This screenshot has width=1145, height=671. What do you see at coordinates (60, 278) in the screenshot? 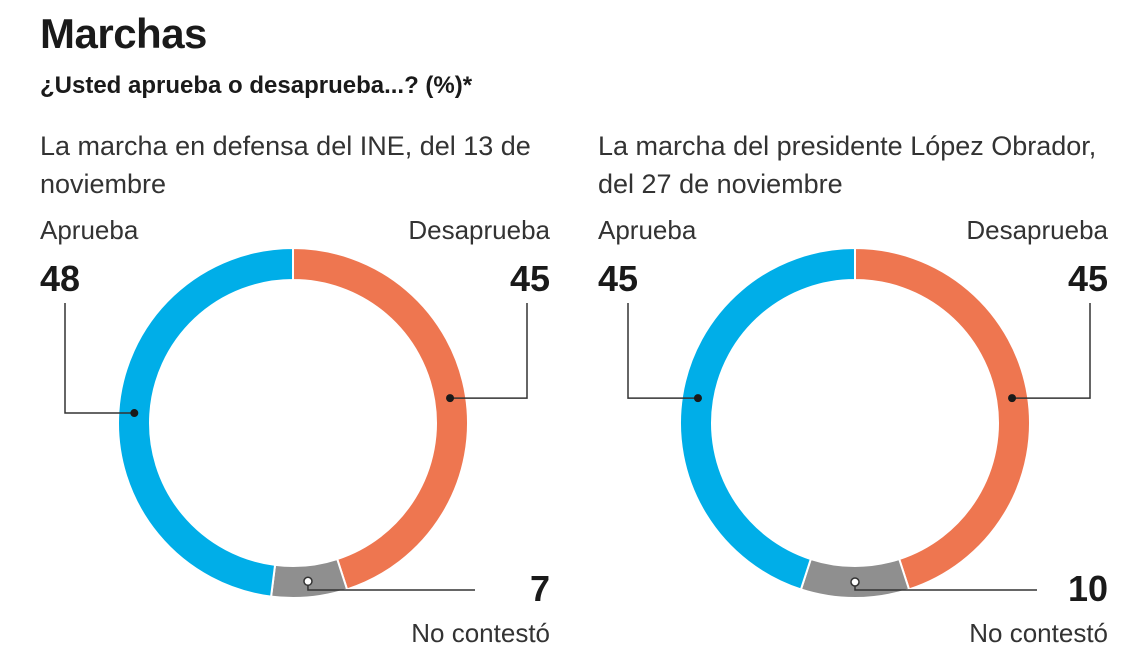
I see `chart-1-value-aprueba: 48` at bounding box center [60, 278].